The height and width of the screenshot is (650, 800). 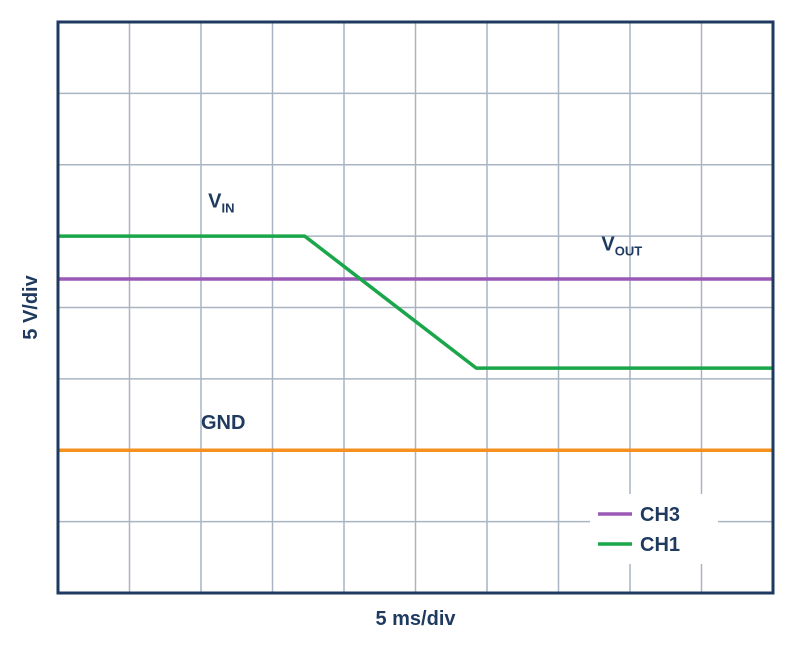 What do you see at coordinates (415, 619) in the screenshot?
I see `x-axis-label: 5 ms/div` at bounding box center [415, 619].